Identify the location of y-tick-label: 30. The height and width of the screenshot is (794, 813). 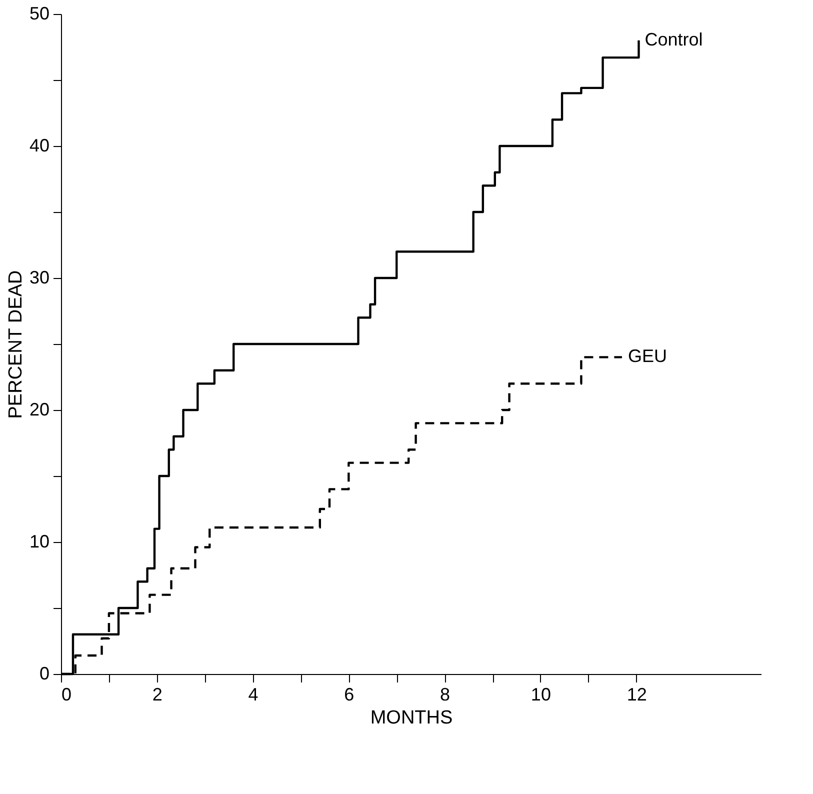
(39, 278).